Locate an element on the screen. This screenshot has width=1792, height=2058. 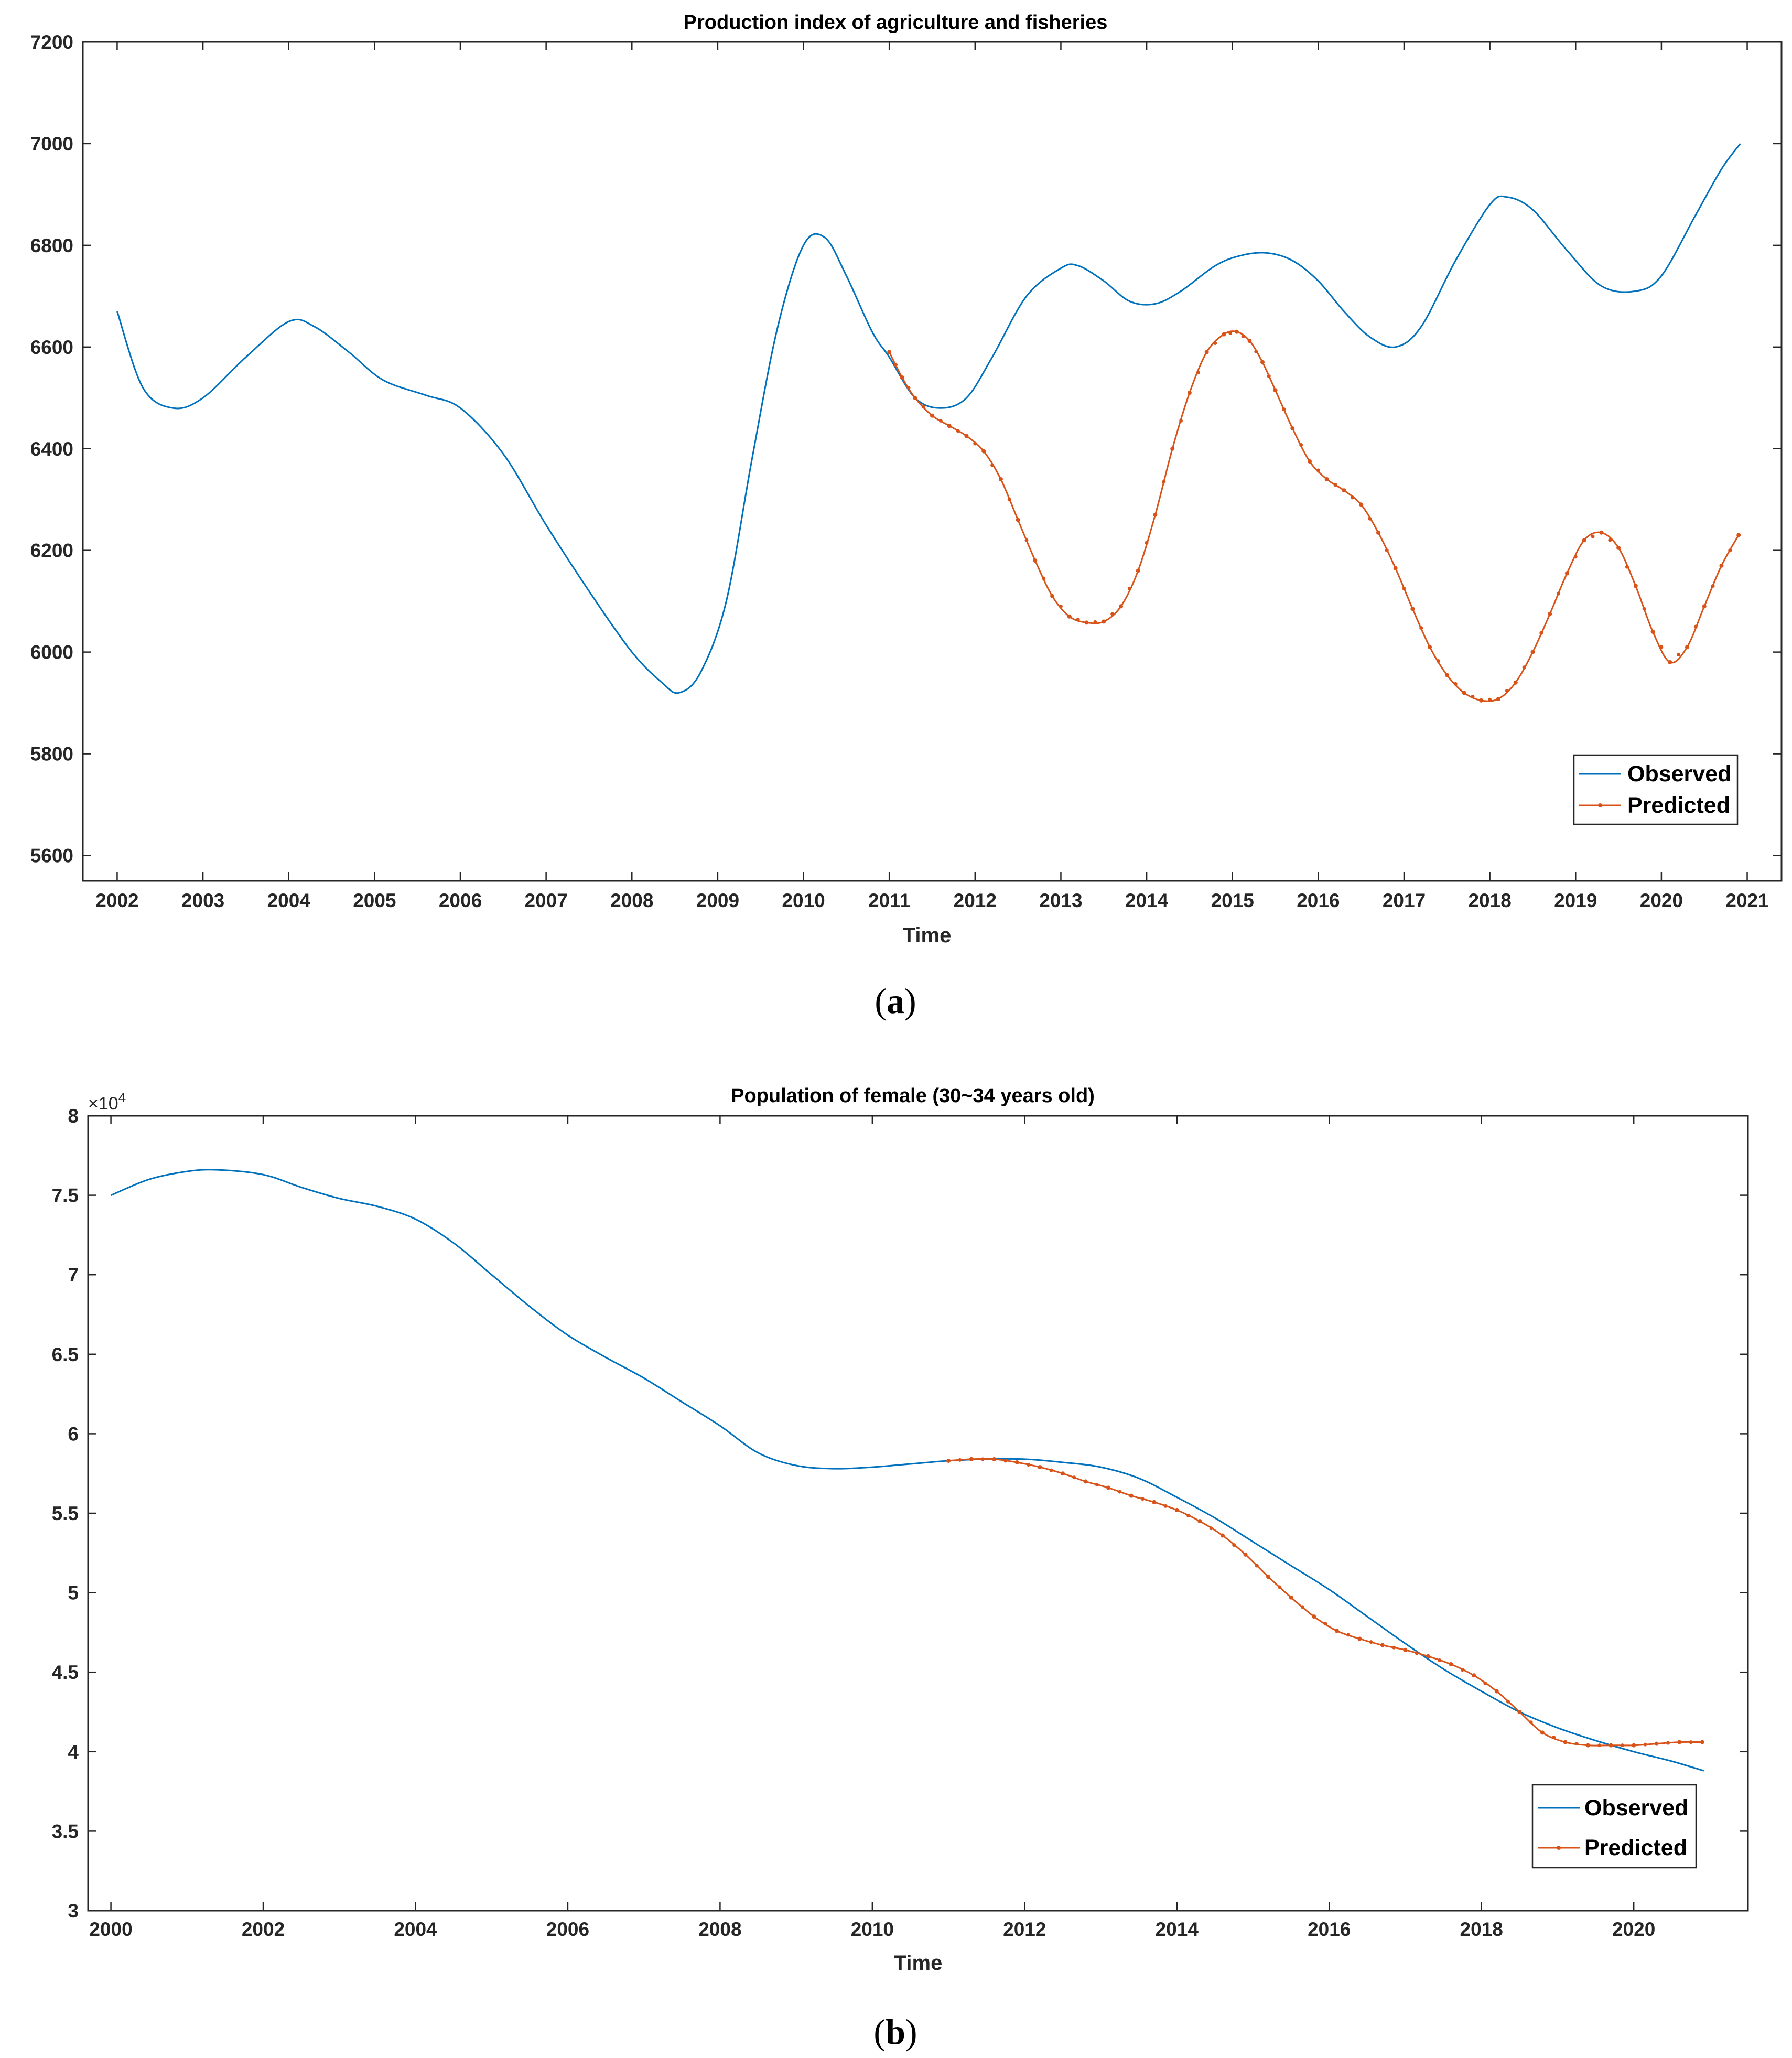
chart-a-xtick-label: 2021 is located at coordinates (1746, 900).